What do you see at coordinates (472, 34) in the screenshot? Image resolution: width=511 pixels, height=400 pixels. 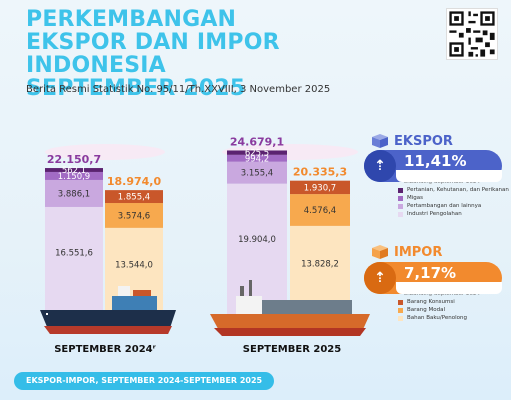 I see `qr-code-icon` at bounding box center [472, 34].